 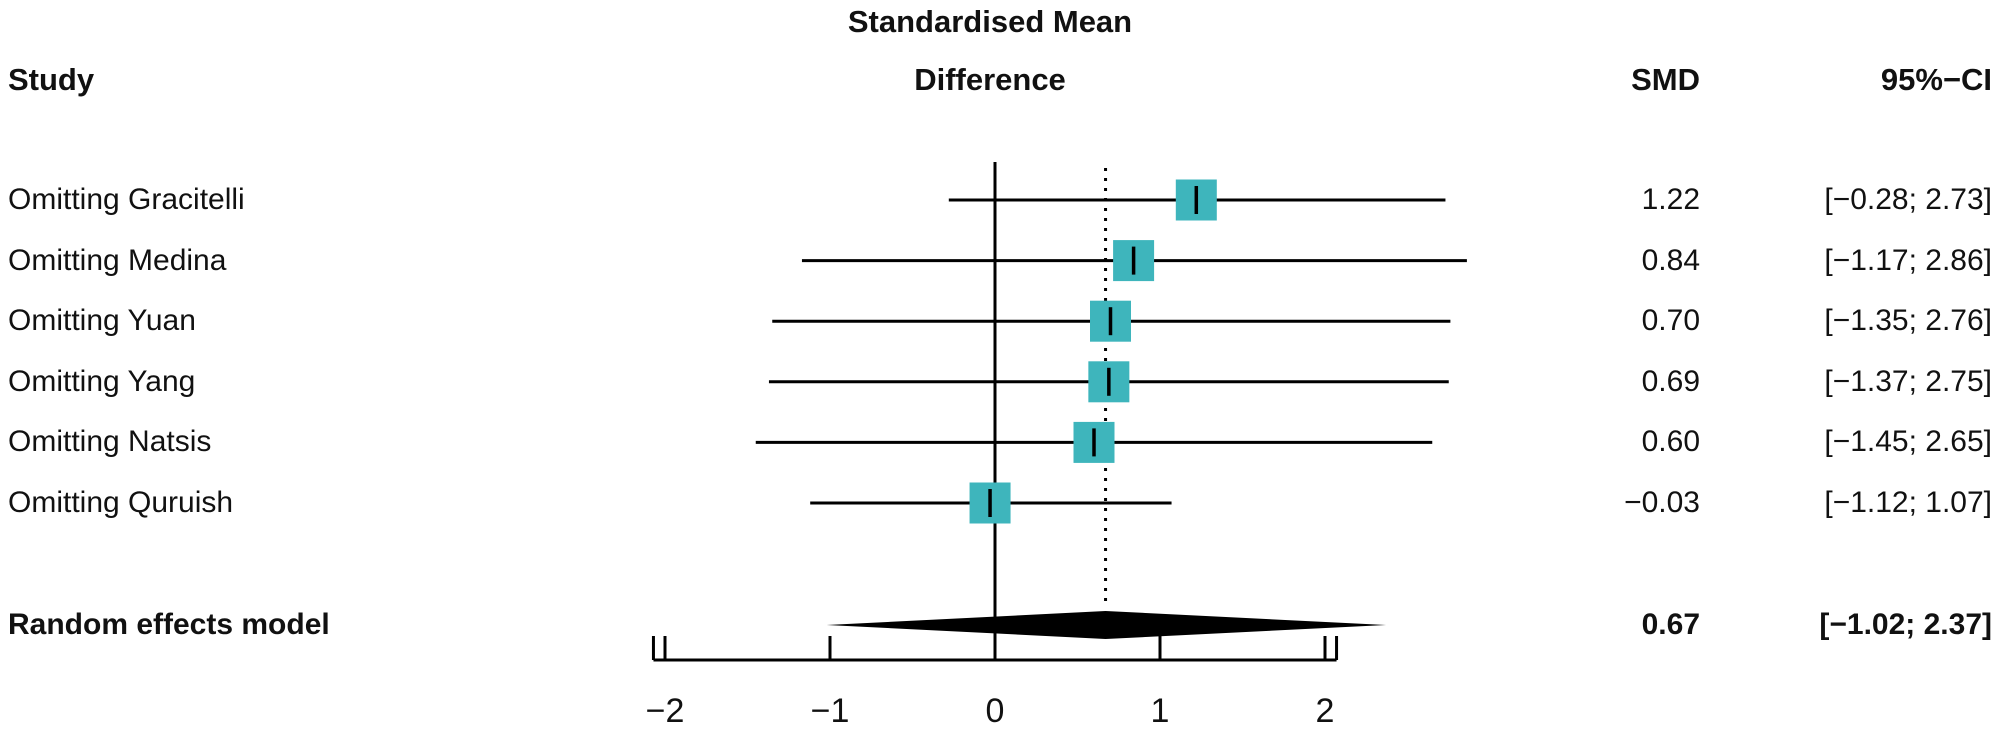 I want to click on effect-title-line2: Difference, so click(x=990, y=79).